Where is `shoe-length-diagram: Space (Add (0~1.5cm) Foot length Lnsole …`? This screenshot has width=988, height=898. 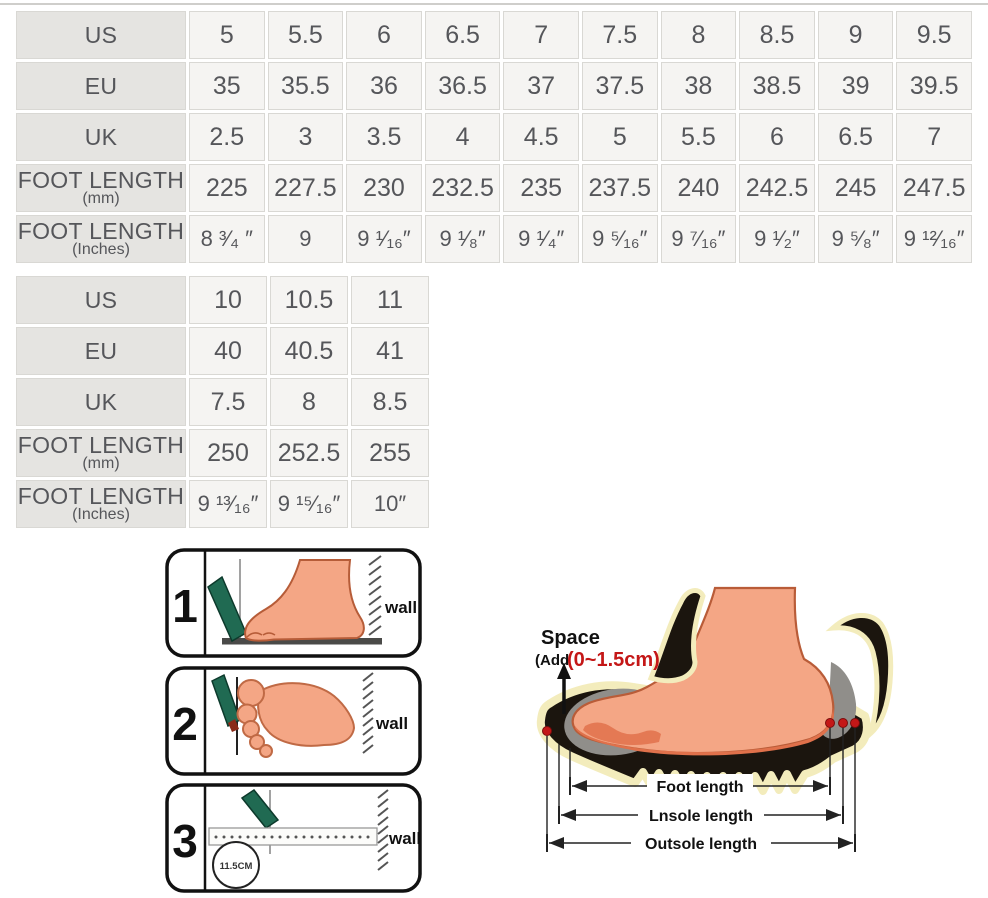
shoe-length-diagram: Space (Add (0~1.5cm) Foot length Lnsole … is located at coordinates (714, 720).